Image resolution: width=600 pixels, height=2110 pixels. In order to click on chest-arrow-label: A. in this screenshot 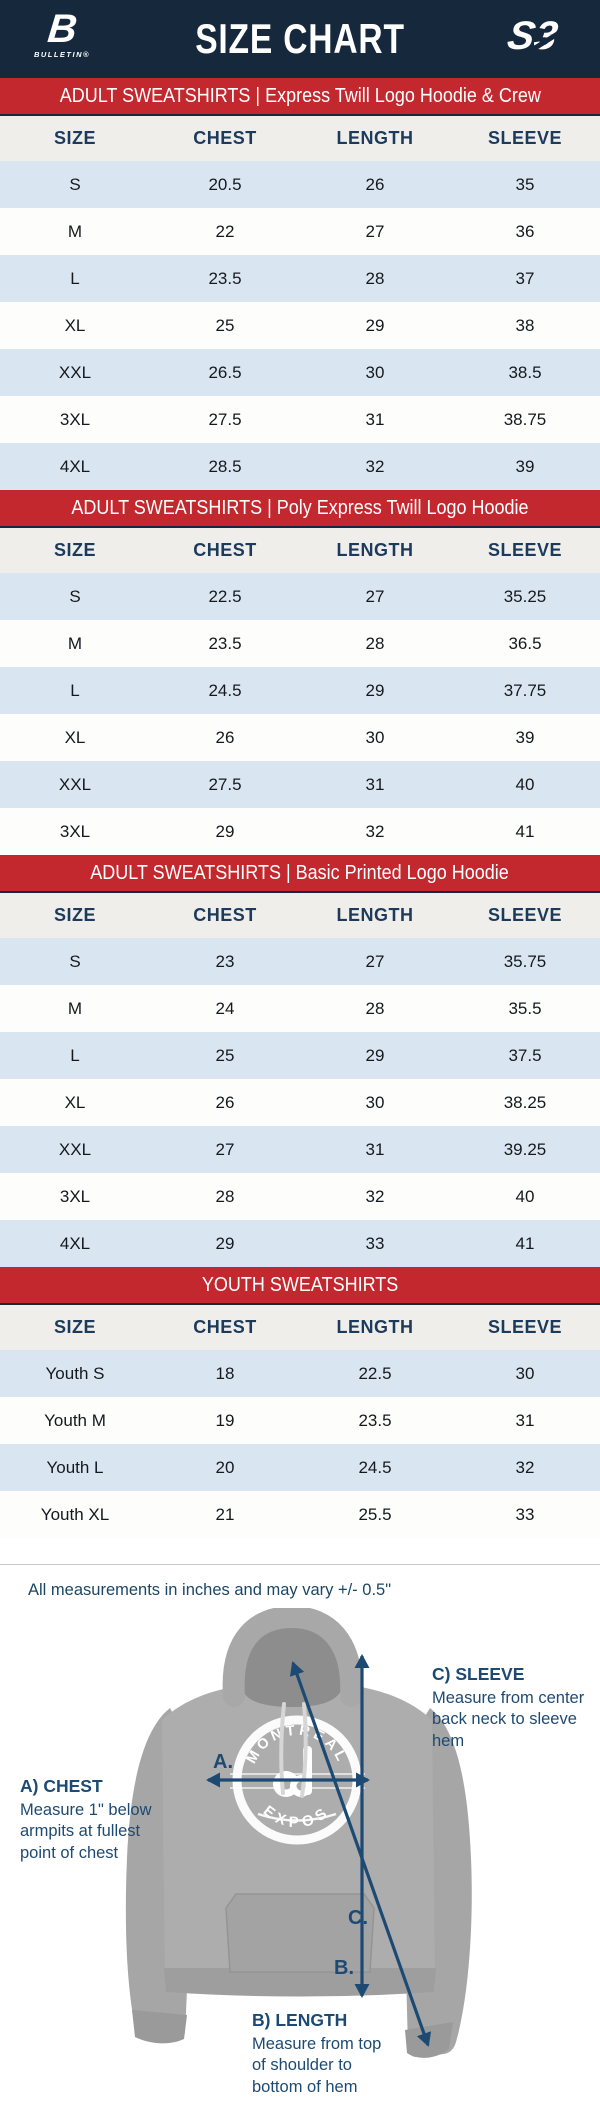, I will do `click(223, 1762)`.